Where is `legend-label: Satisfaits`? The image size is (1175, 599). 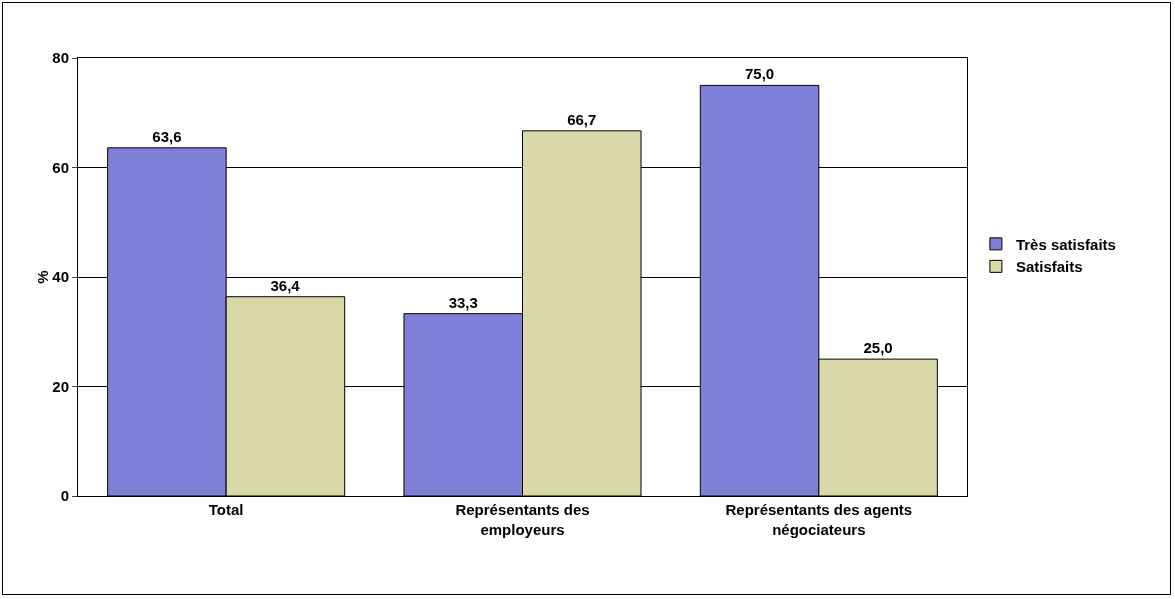 legend-label: Satisfaits is located at coordinates (1049, 267).